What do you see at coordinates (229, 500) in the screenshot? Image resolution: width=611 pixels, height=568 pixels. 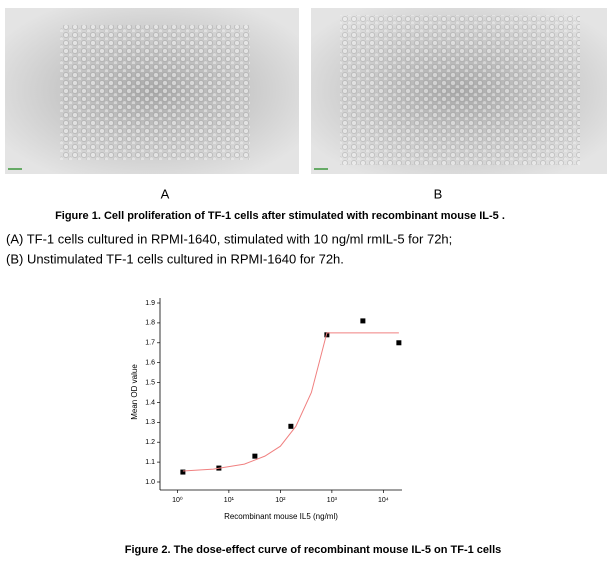 I see `x-tick-label: 10¹` at bounding box center [229, 500].